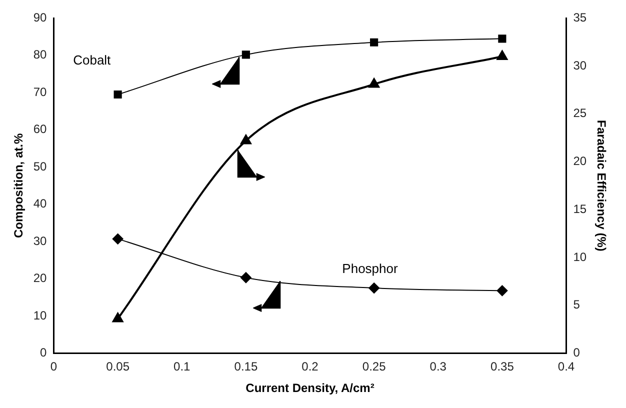 The height and width of the screenshot is (408, 626). Describe the element at coordinates (118, 367) in the screenshot. I see `x-tick-label: 0.05` at that location.